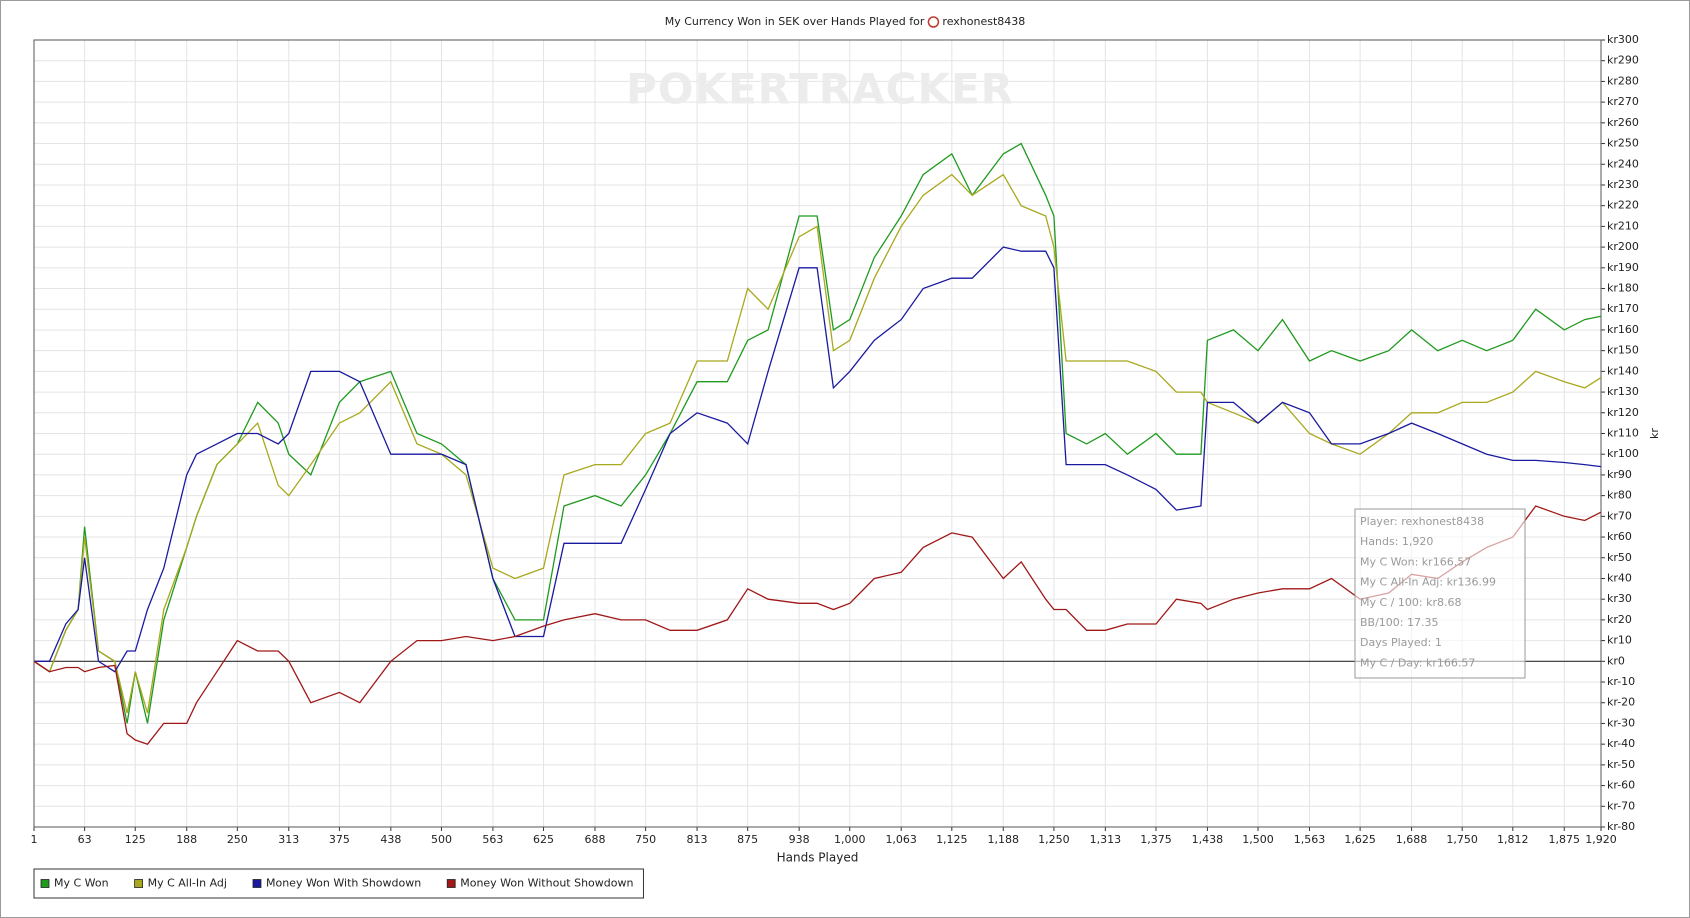 The image size is (1690, 918). Describe the element at coordinates (1623, 39) in the screenshot. I see `y-tick-label: kr300` at that location.